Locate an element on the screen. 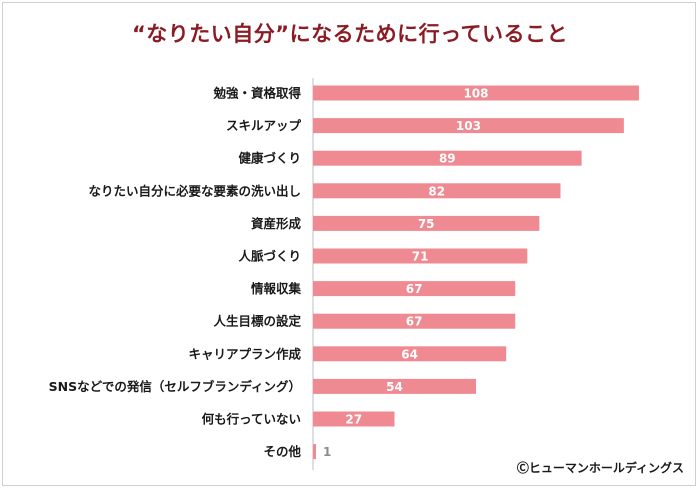 This screenshot has width=700, height=490. value-label: 108 is located at coordinates (475, 94).